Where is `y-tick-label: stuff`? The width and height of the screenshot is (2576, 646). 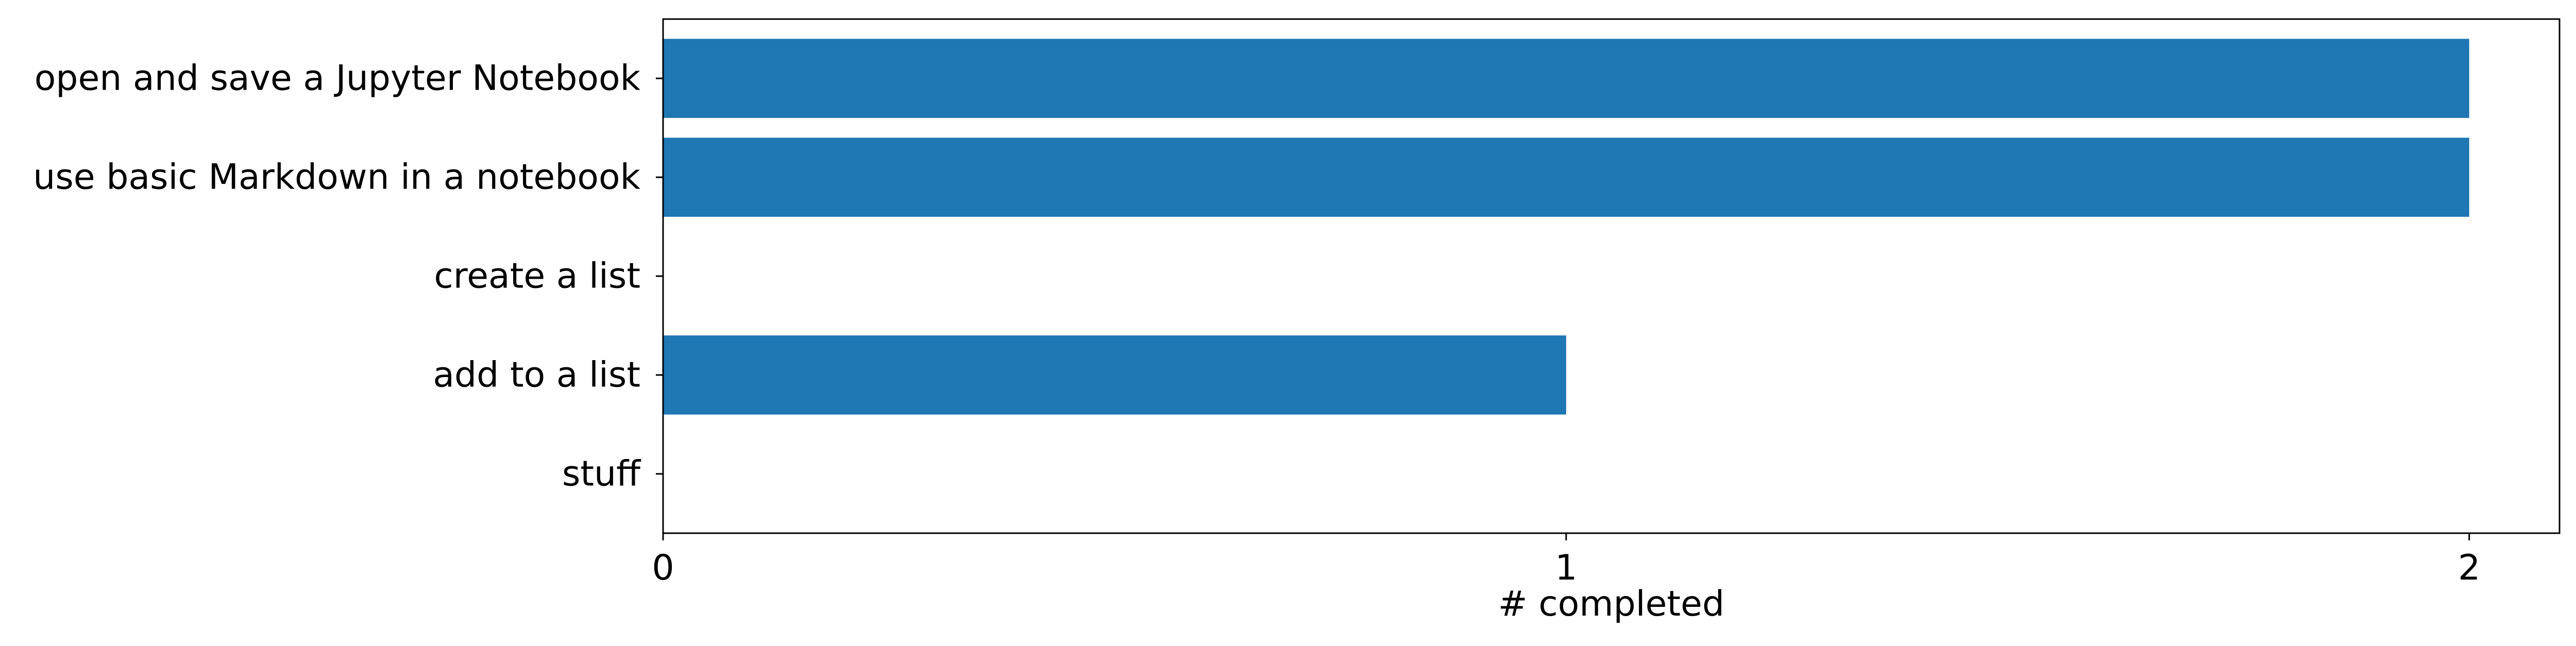 y-tick-label: stuff is located at coordinates (601, 473).